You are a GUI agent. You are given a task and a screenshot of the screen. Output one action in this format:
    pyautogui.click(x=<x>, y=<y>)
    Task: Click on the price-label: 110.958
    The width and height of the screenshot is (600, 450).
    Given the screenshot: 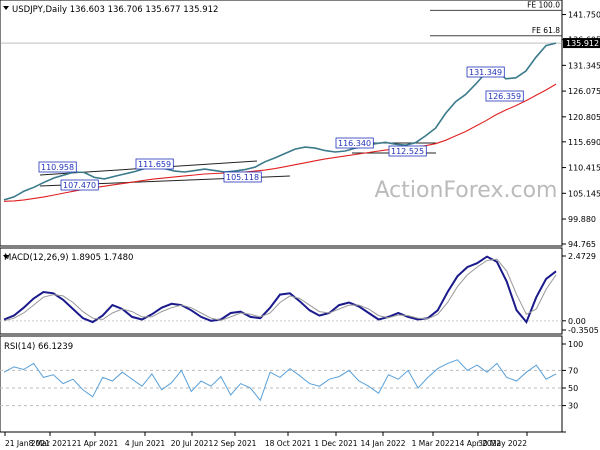 What is the action you would take?
    pyautogui.click(x=57, y=167)
    